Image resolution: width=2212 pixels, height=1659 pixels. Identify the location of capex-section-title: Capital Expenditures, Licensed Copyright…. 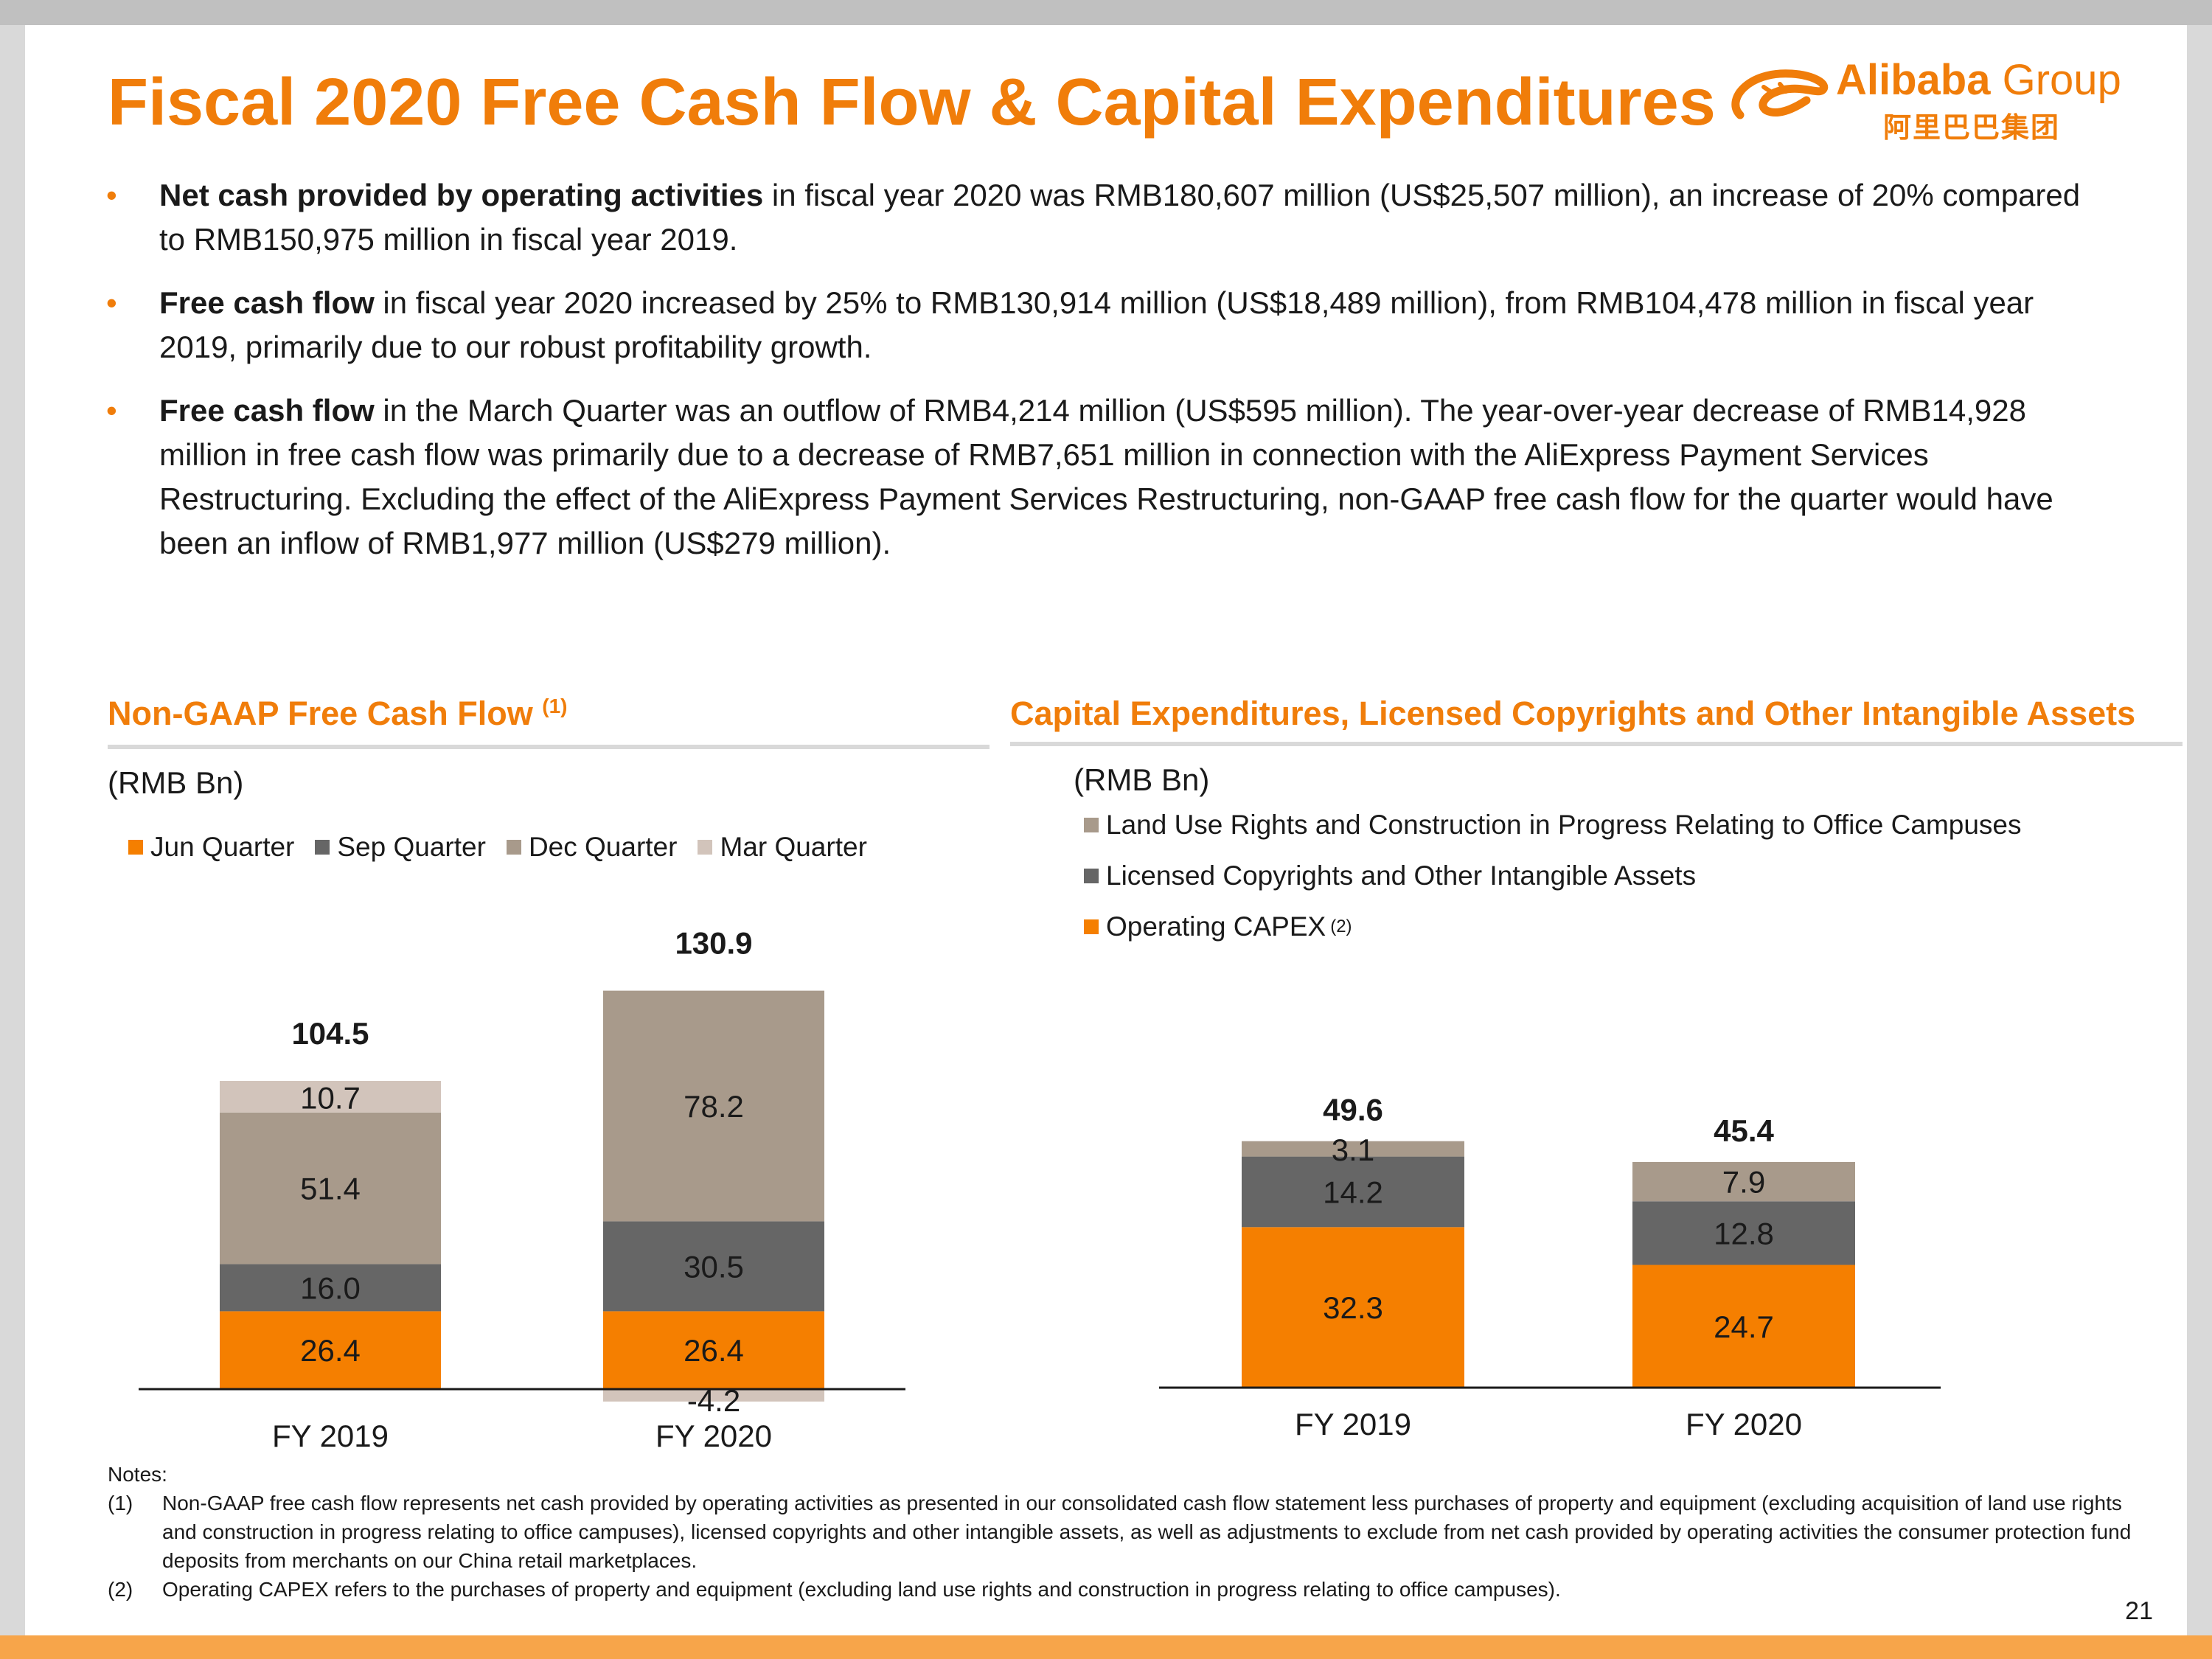
(1573, 713).